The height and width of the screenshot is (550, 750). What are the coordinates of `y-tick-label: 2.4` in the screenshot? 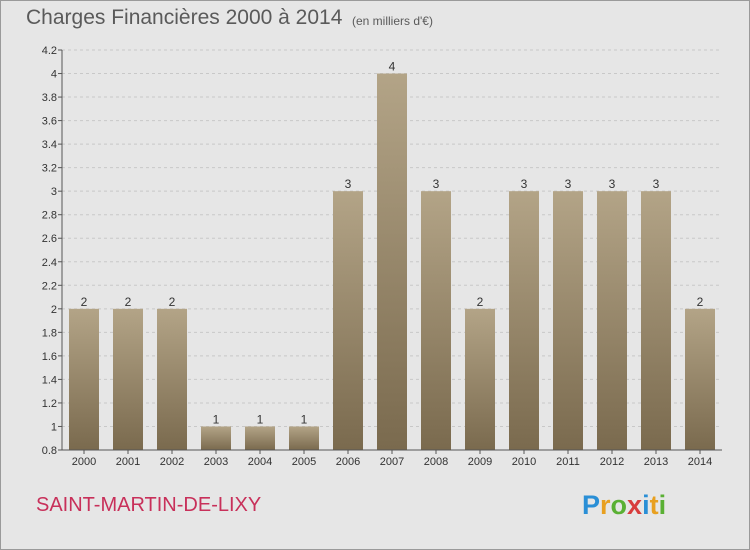 It's located at (49, 263).